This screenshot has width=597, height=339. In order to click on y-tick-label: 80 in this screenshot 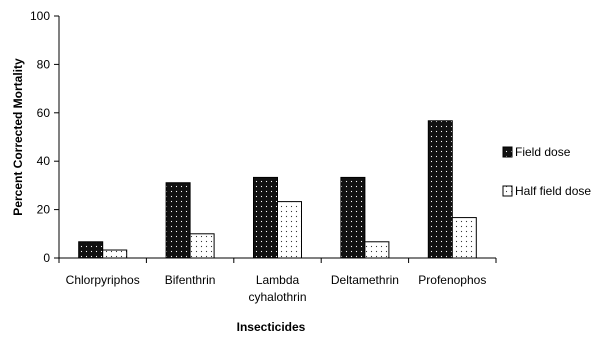, I will do `click(44, 64)`.